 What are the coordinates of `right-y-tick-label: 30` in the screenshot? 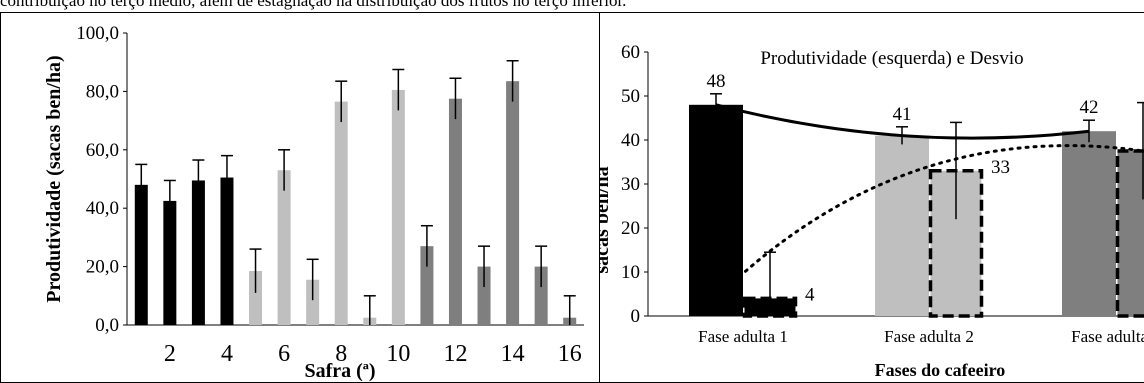 It's located at (630, 184).